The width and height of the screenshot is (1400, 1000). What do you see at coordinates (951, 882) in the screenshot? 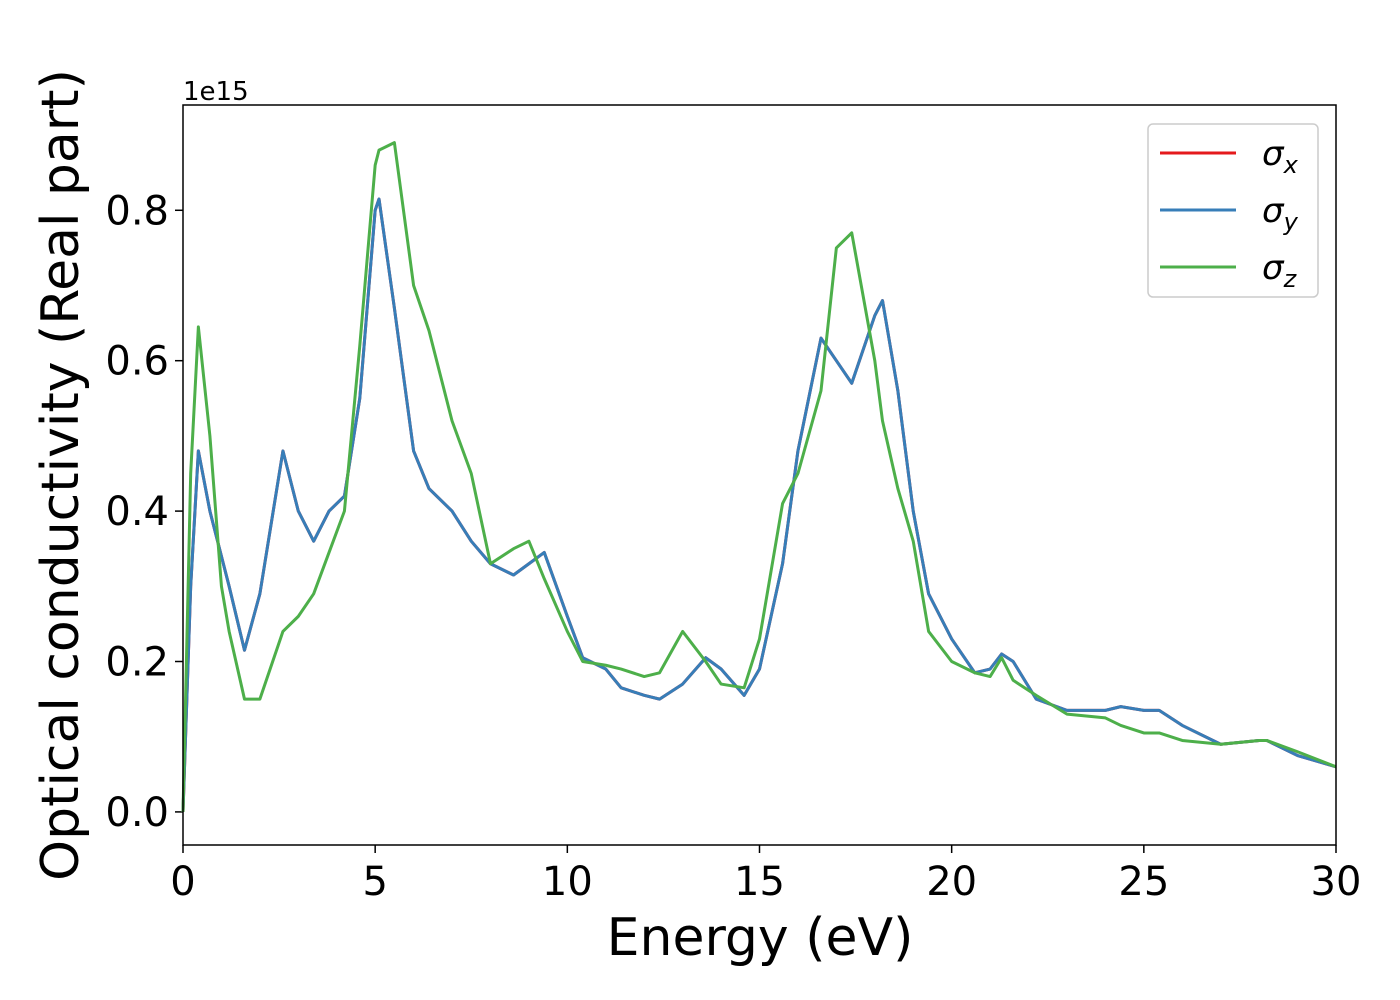
I see `x-tick-label: 20` at bounding box center [951, 882].